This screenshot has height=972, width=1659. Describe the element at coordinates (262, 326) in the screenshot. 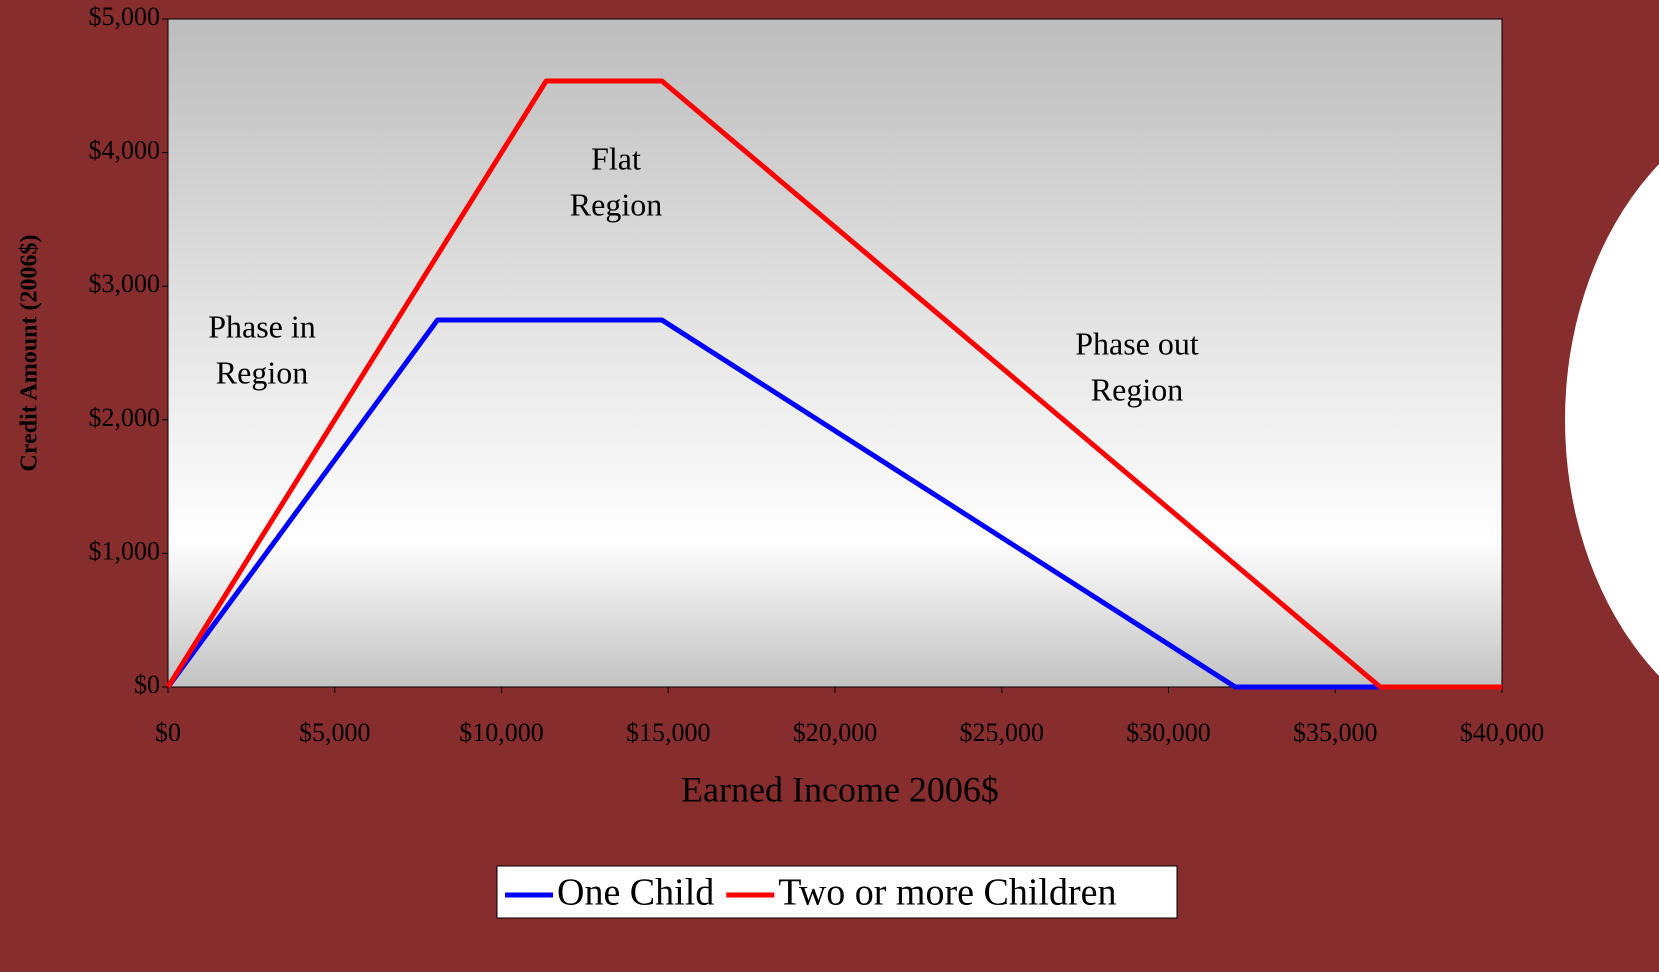

I see `annotation: Phase in` at that location.